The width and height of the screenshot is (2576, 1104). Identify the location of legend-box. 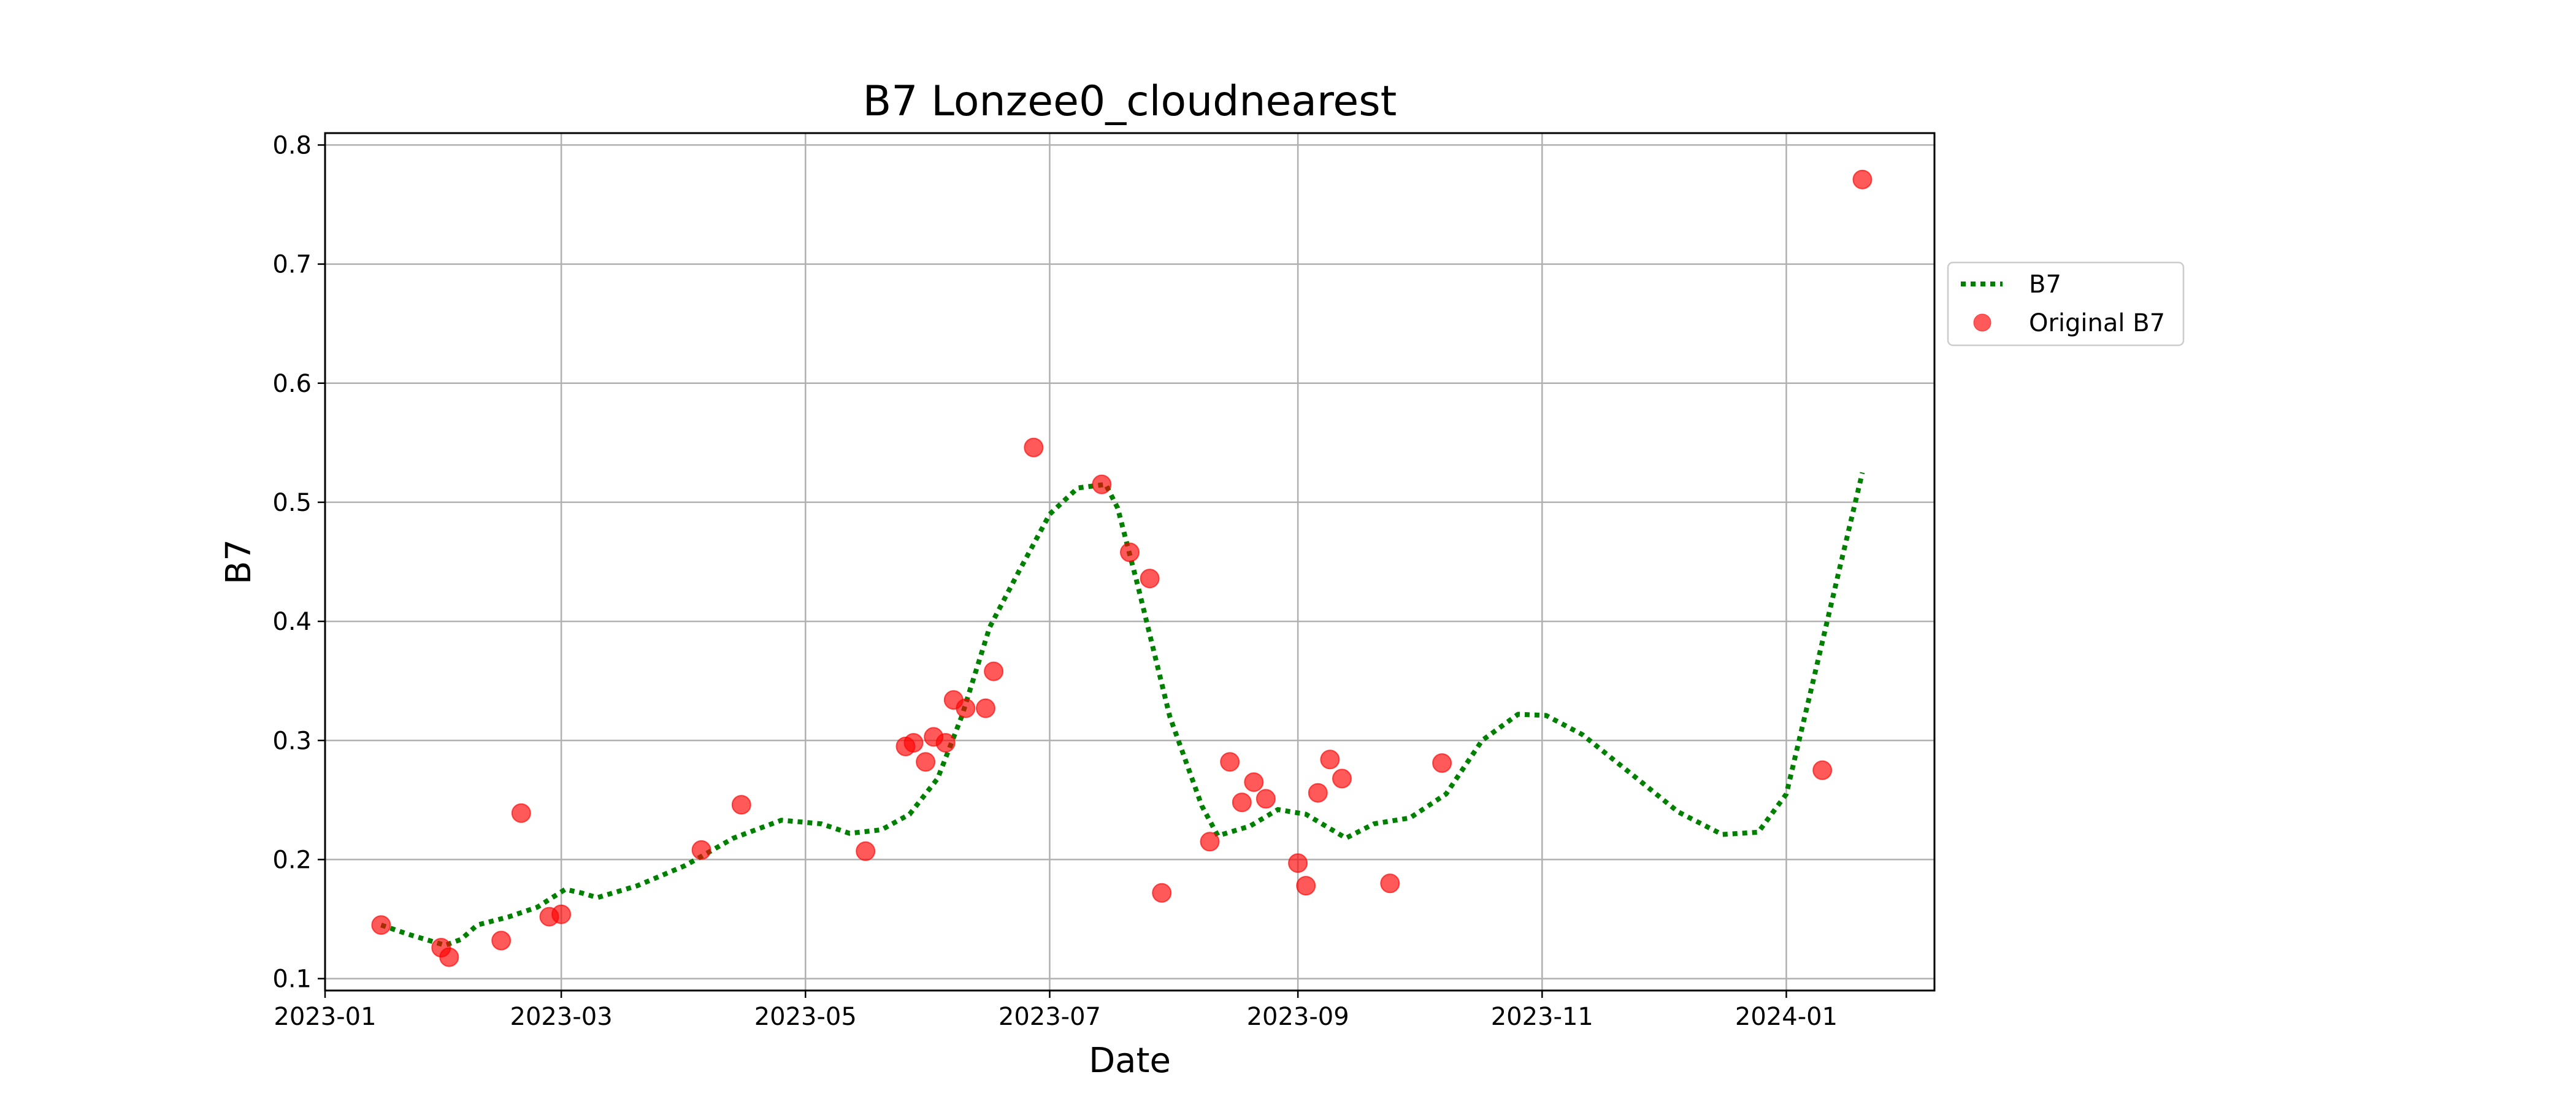
(2066, 304).